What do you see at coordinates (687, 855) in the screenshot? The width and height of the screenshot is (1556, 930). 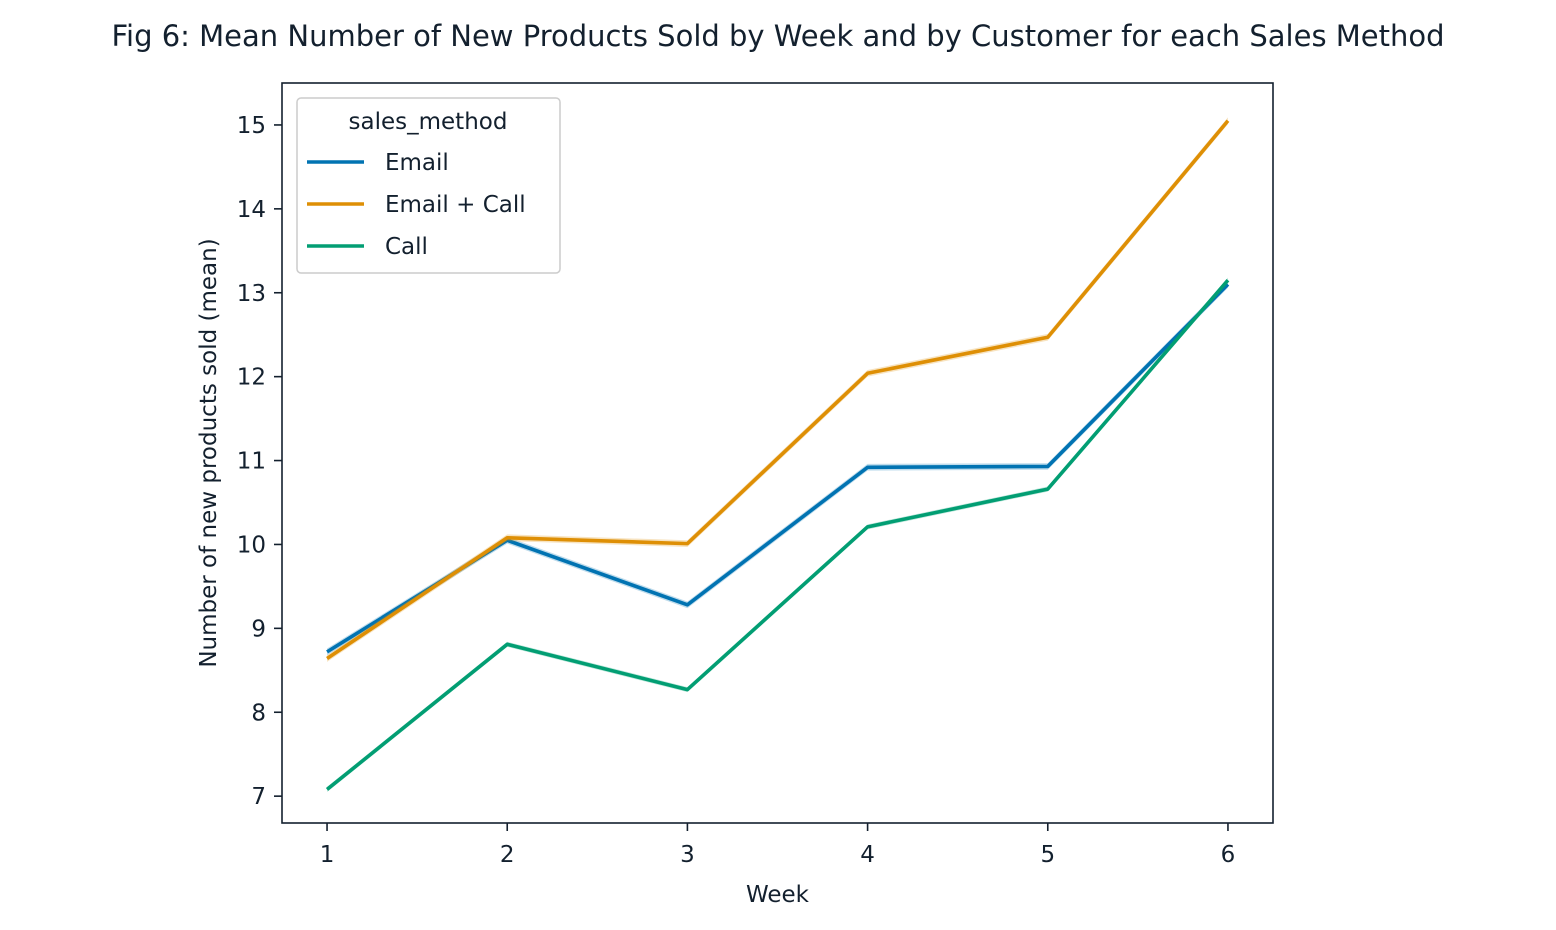 I see `x-tick-label: 3` at bounding box center [687, 855].